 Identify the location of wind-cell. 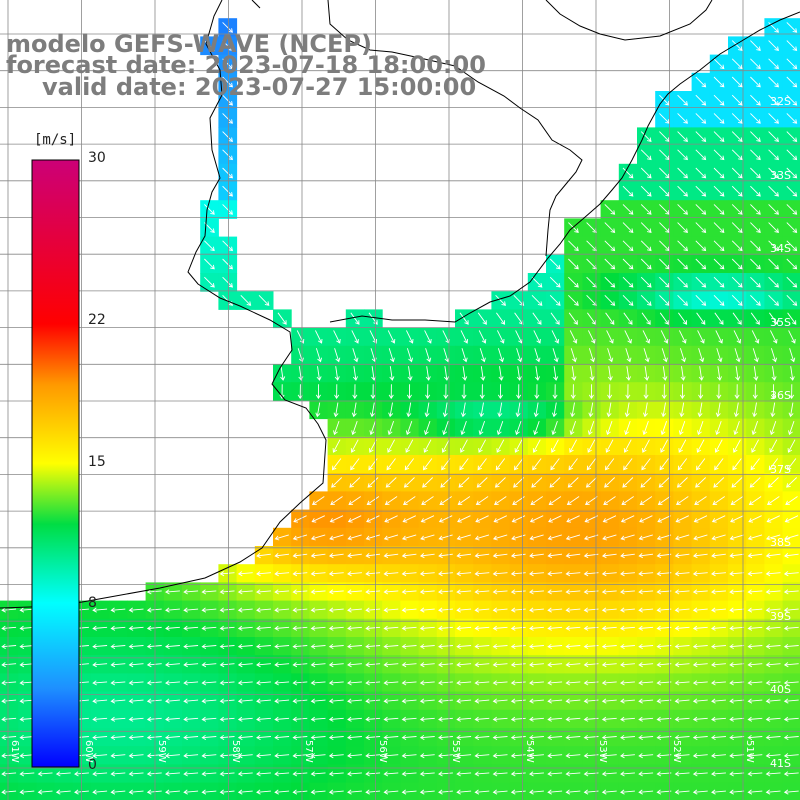
(791, 337).